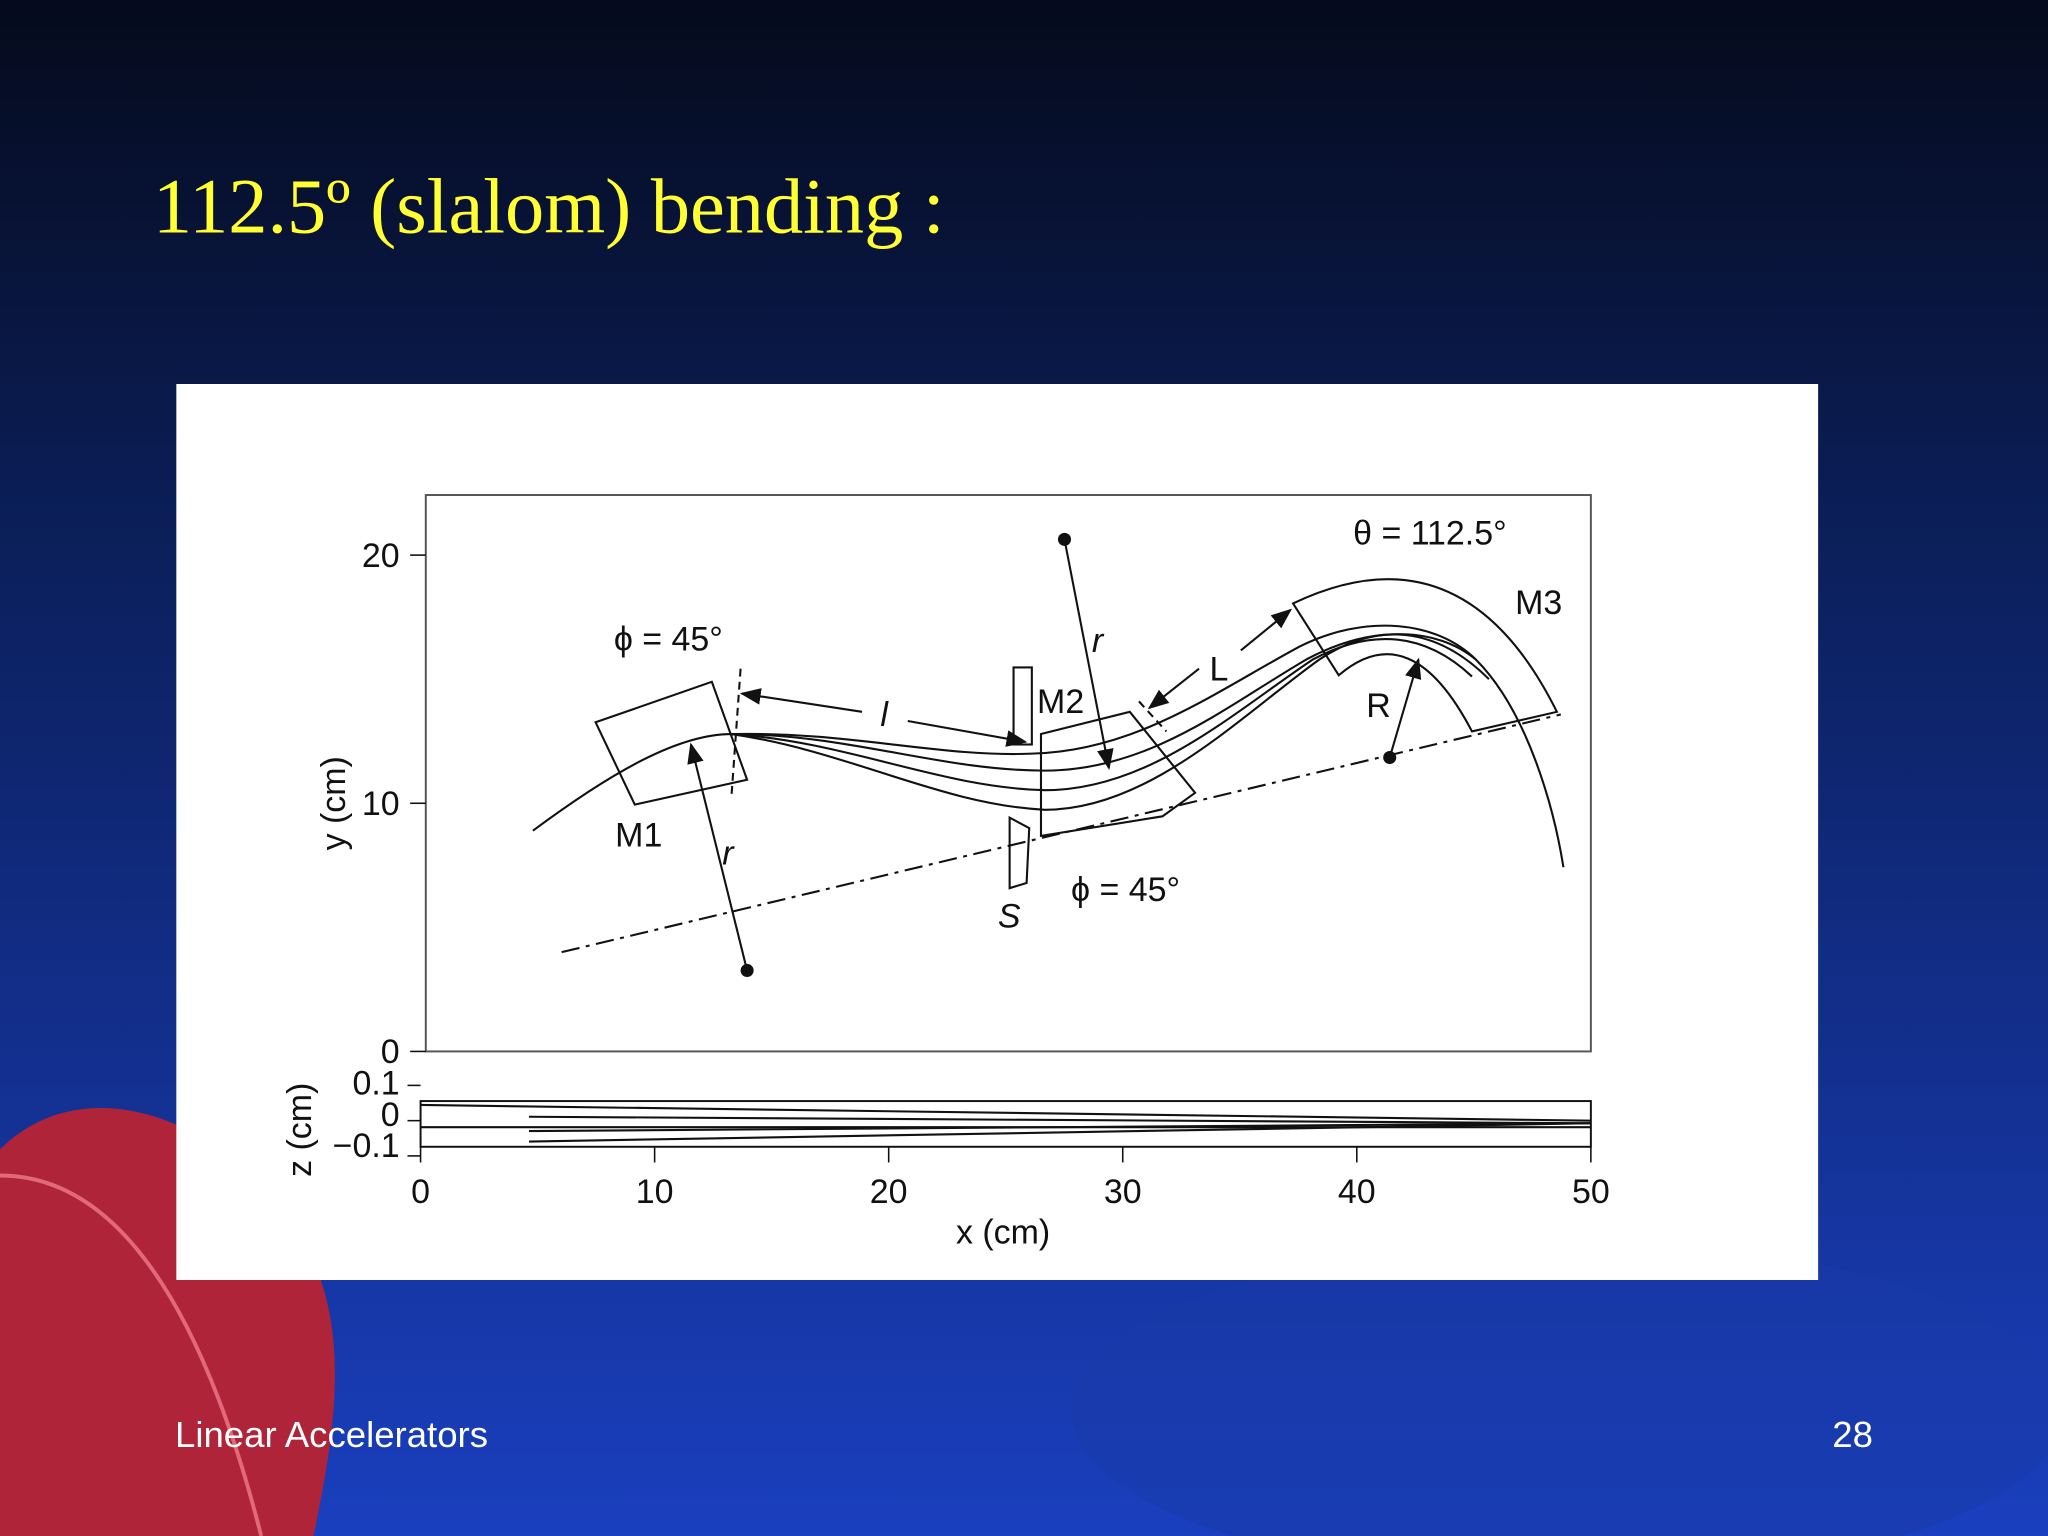 The width and height of the screenshot is (2048, 1536). What do you see at coordinates (1852, 1434) in the screenshot?
I see `page-number: 28` at bounding box center [1852, 1434].